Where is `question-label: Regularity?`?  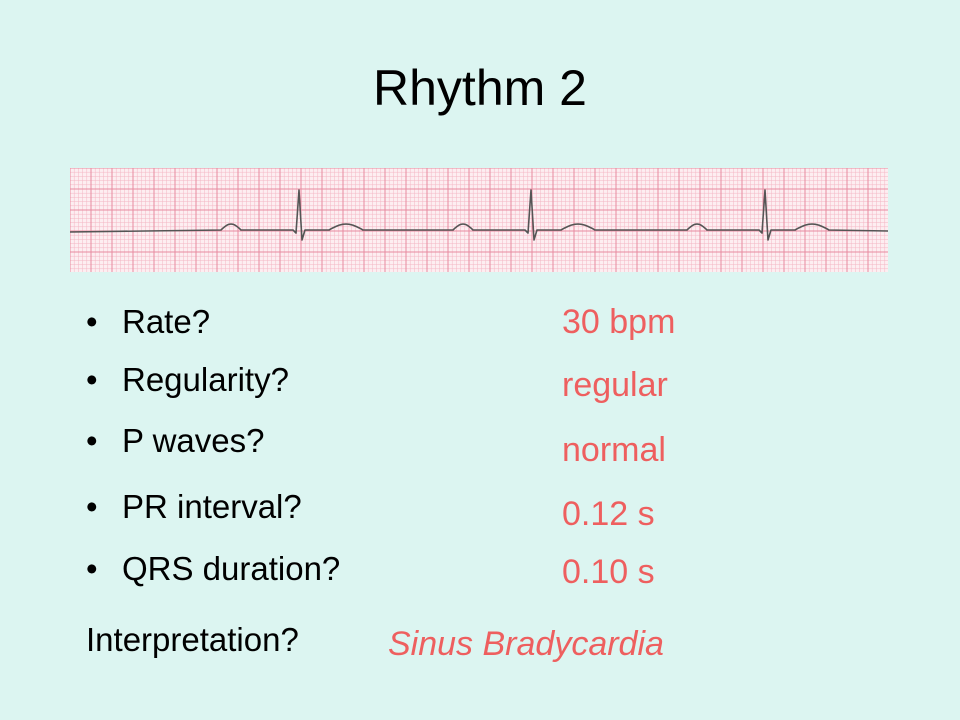 question-label: Regularity? is located at coordinates (205, 379).